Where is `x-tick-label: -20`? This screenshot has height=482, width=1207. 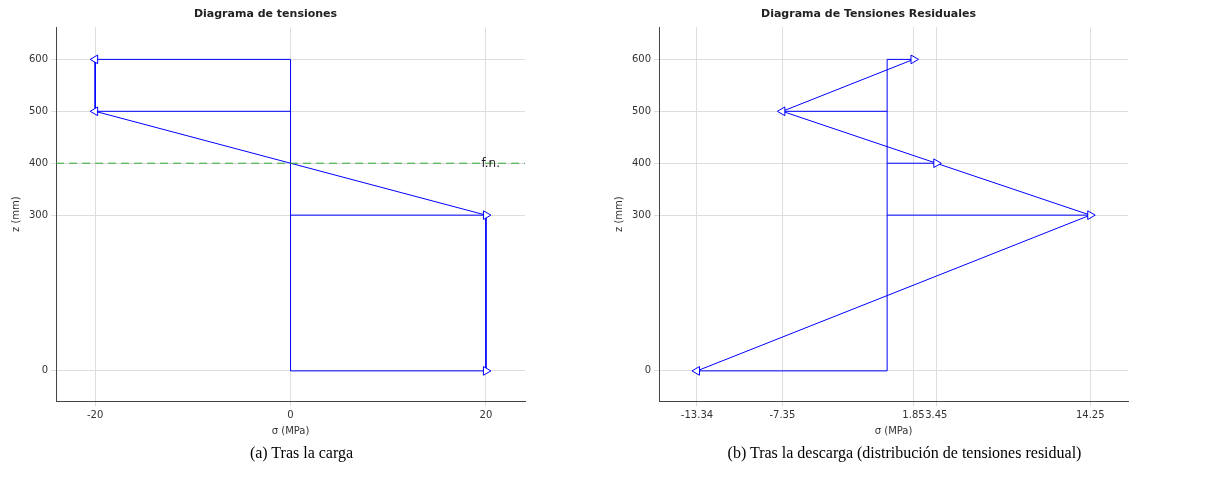
x-tick-label: -20 is located at coordinates (95, 414).